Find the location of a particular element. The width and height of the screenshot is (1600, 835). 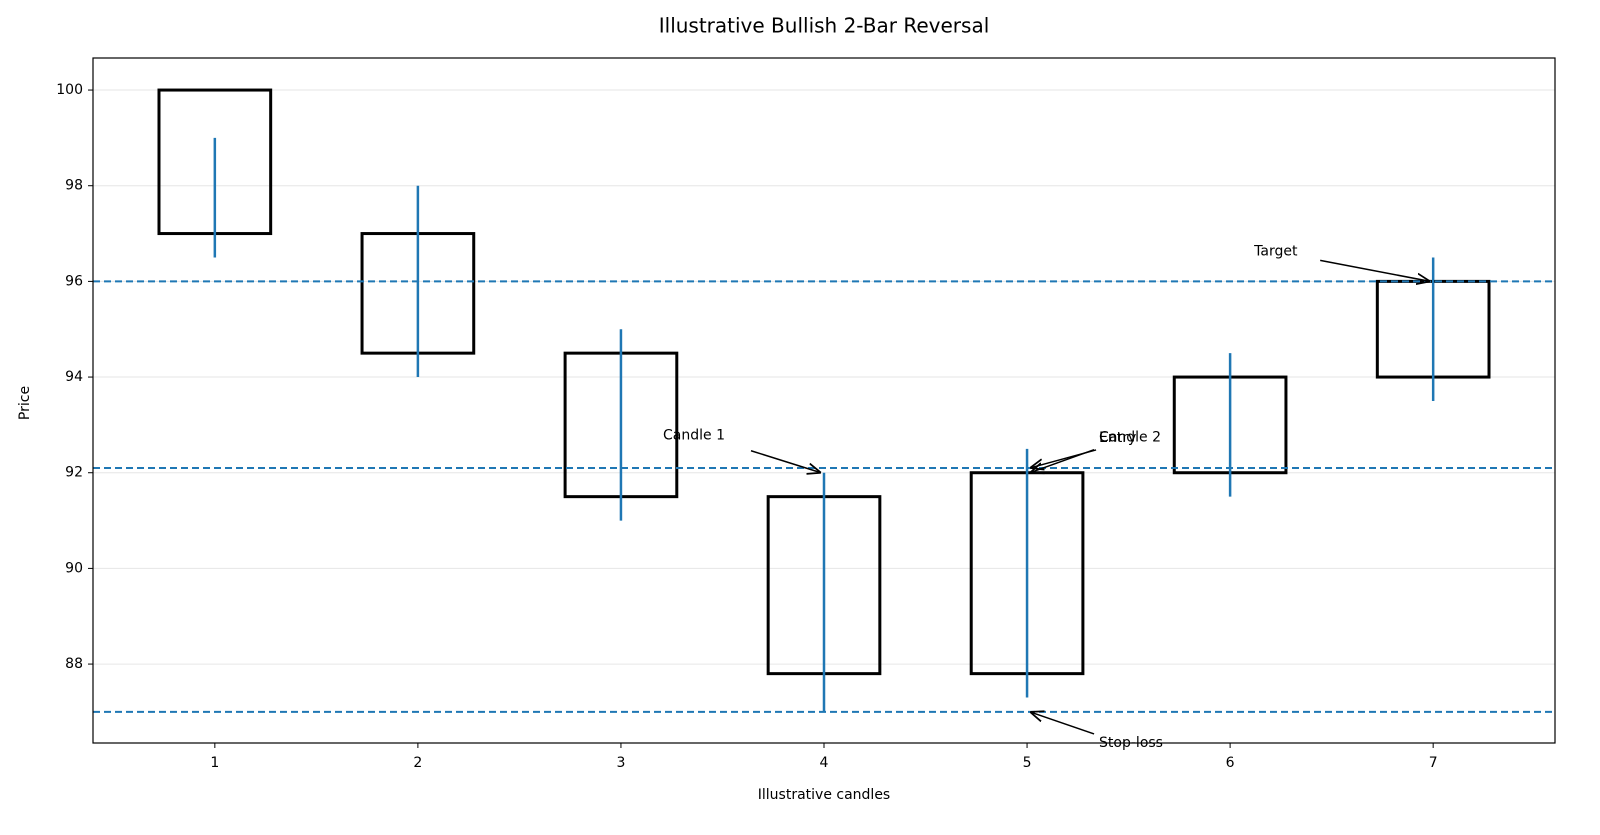

annotation-label: Candle 1 is located at coordinates (694, 436).